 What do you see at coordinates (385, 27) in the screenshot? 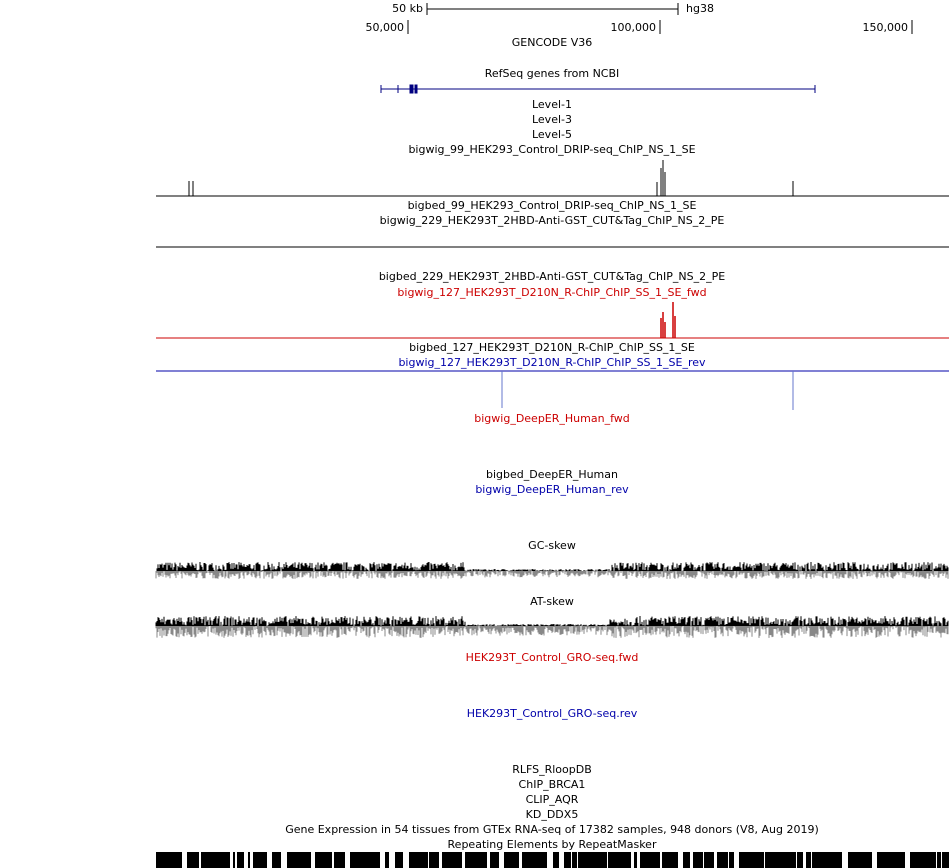
I see `ruler-label: 50,000` at bounding box center [385, 27].